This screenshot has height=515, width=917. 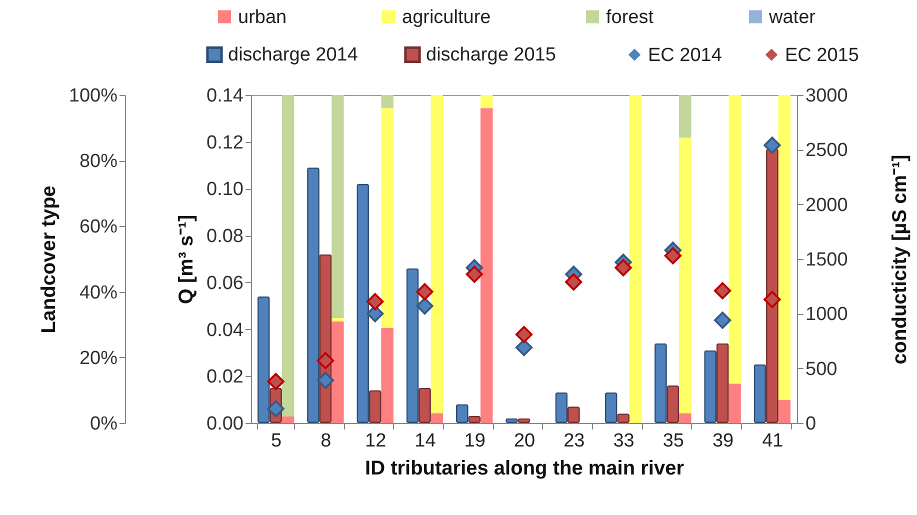 I want to click on y2-tick-label: 1500, so click(x=827, y=260).